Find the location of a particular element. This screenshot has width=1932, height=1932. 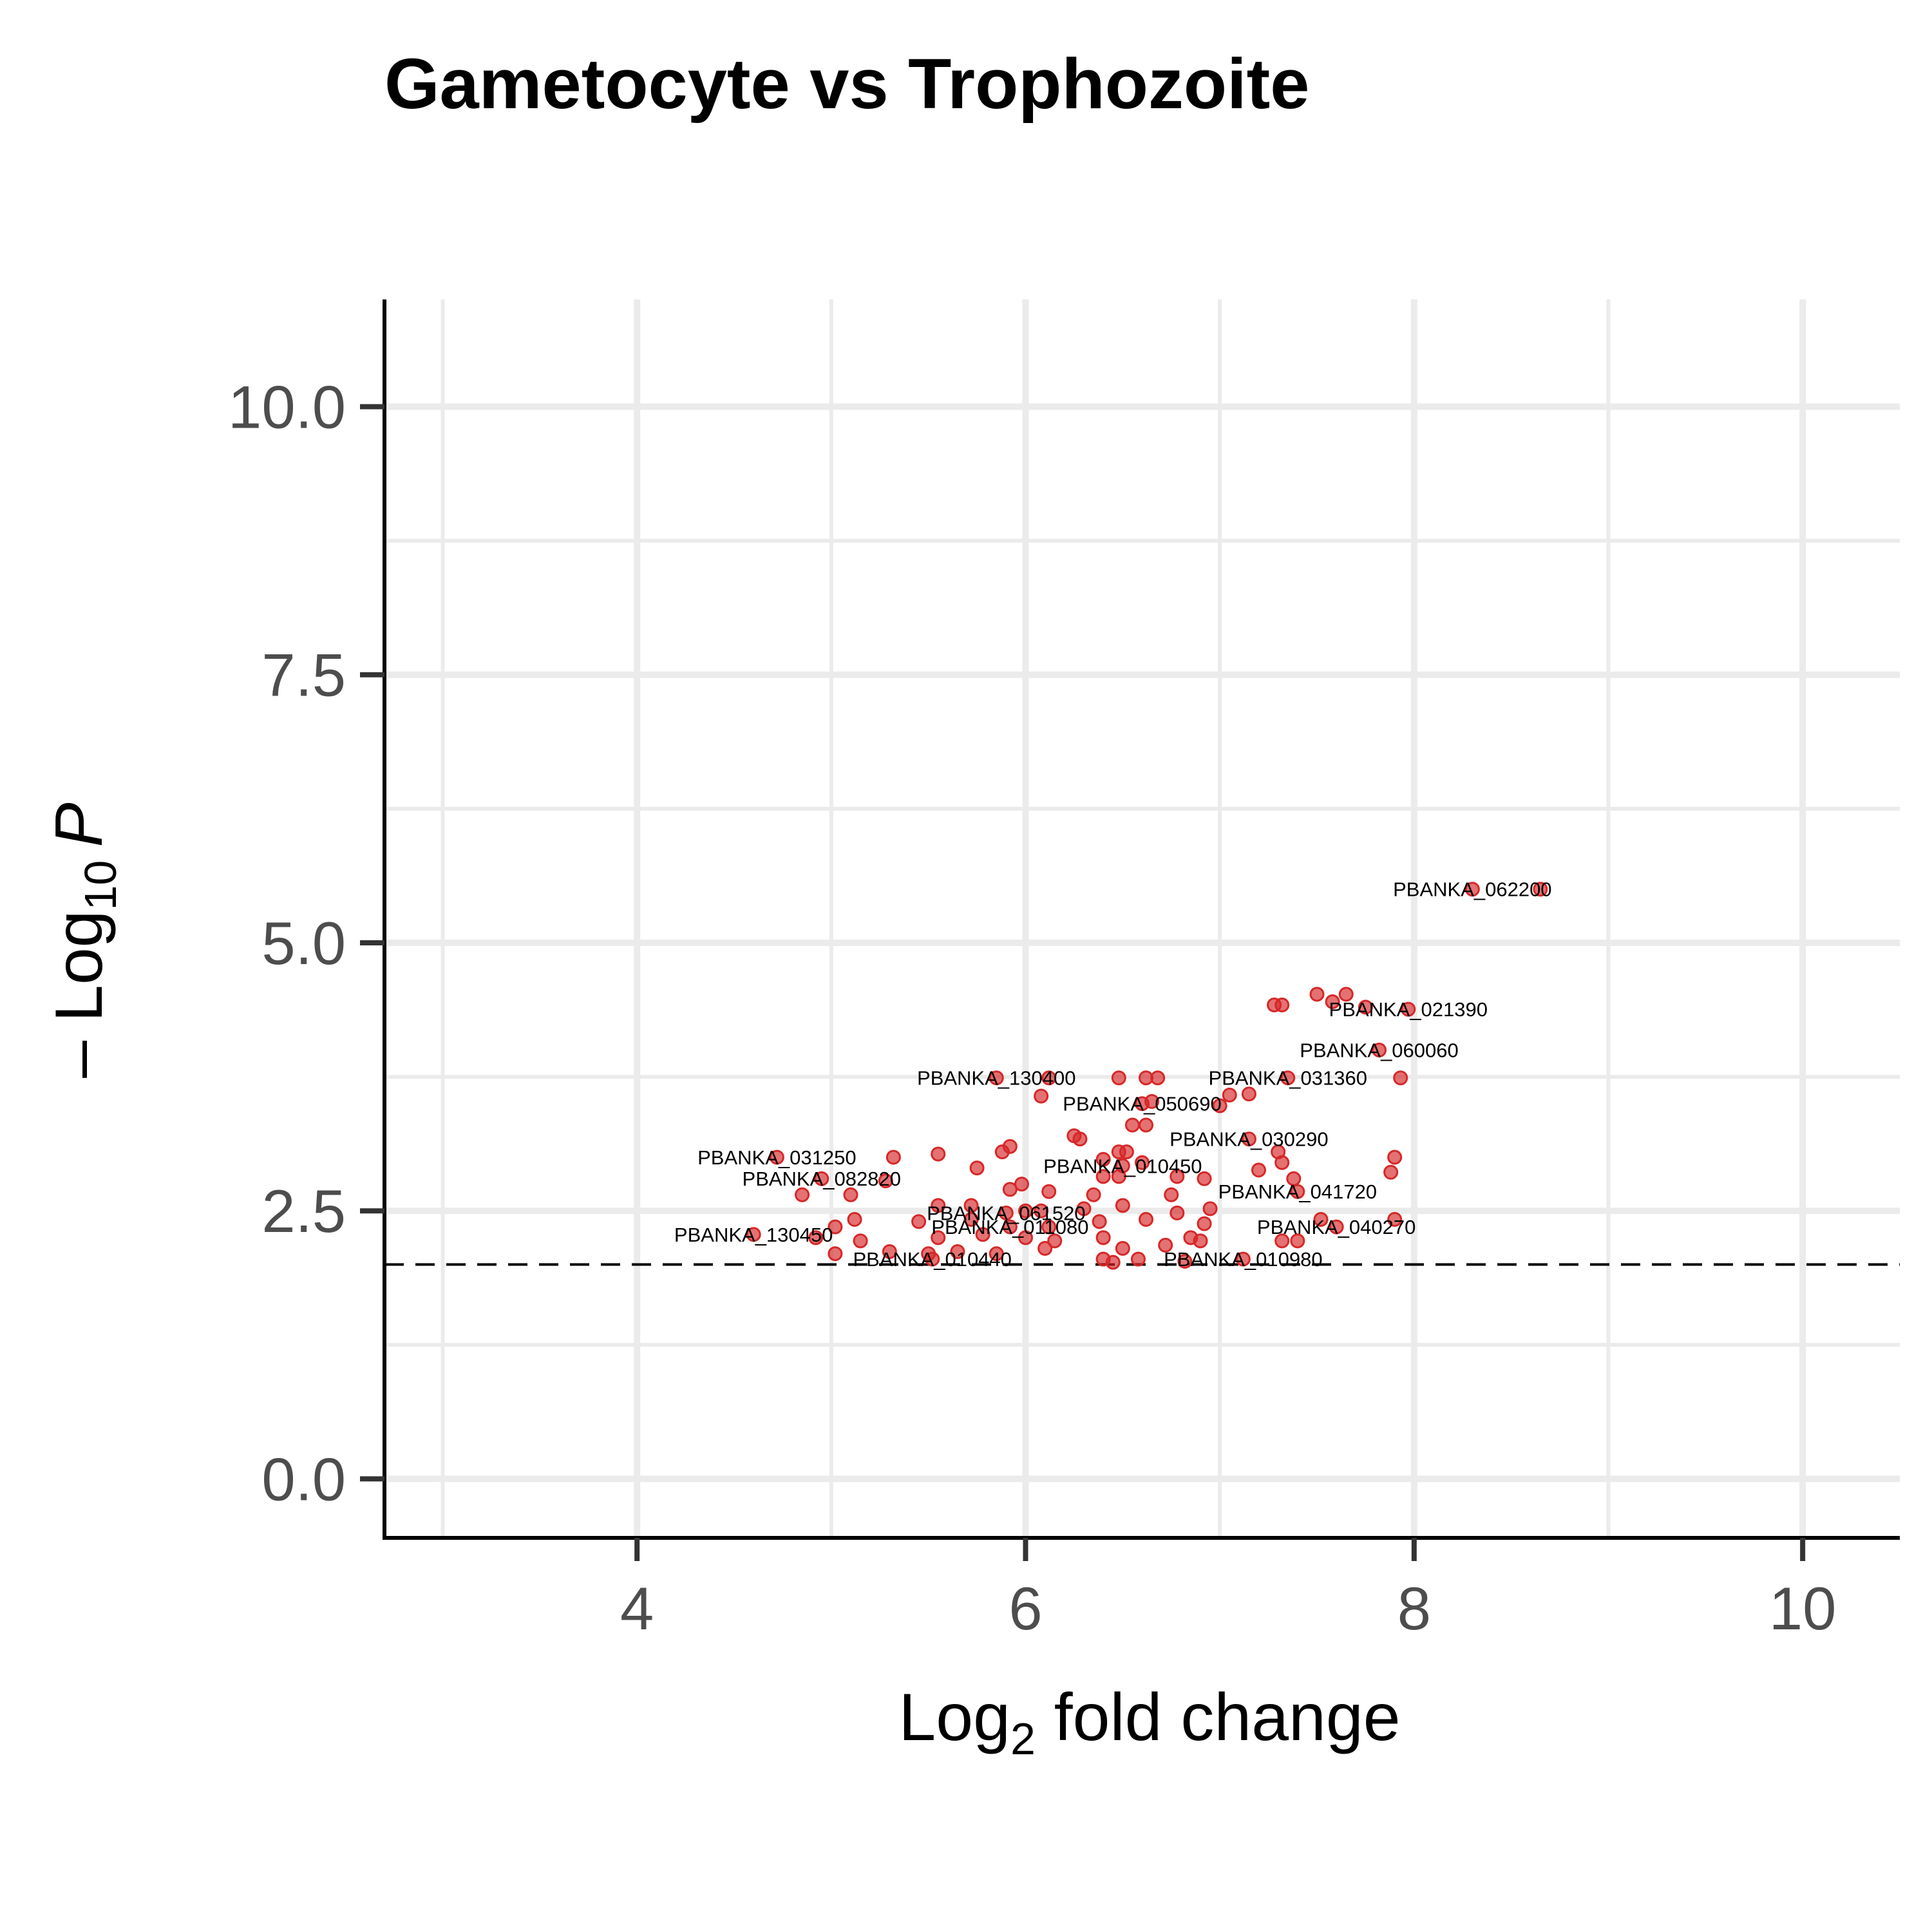

y-axis-title: – Log10P is located at coordinates (84, 940).